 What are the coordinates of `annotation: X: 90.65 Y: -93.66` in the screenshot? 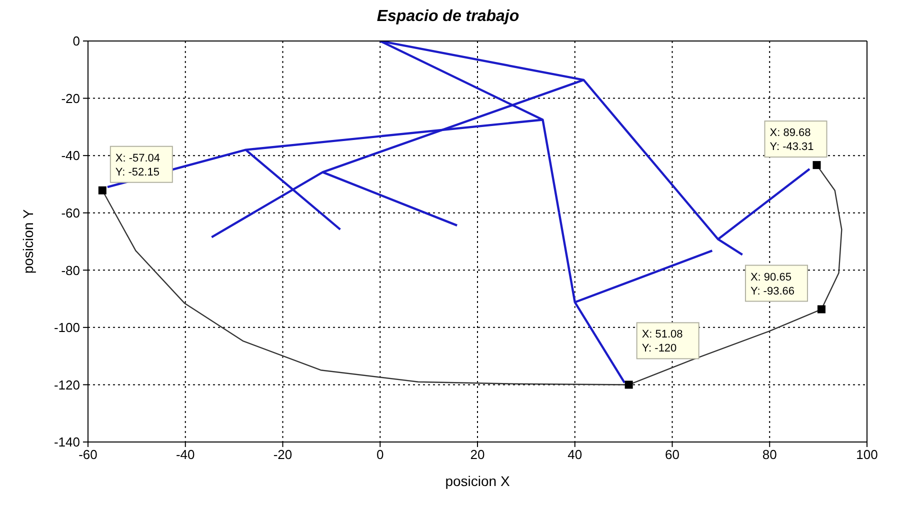 It's located at (772, 284).